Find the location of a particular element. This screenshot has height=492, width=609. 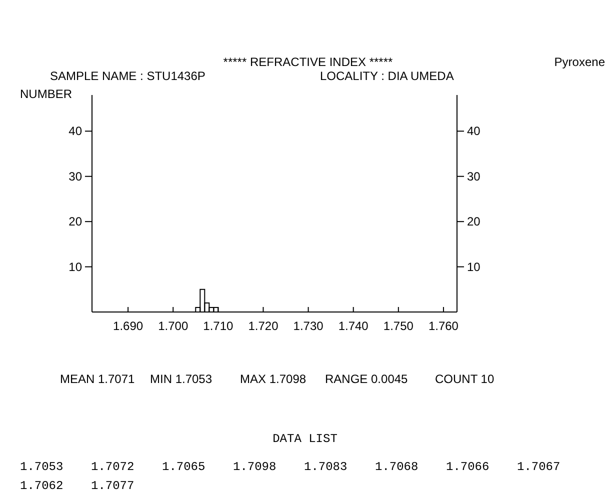

y-tick-label: 10 is located at coordinates (75, 267).